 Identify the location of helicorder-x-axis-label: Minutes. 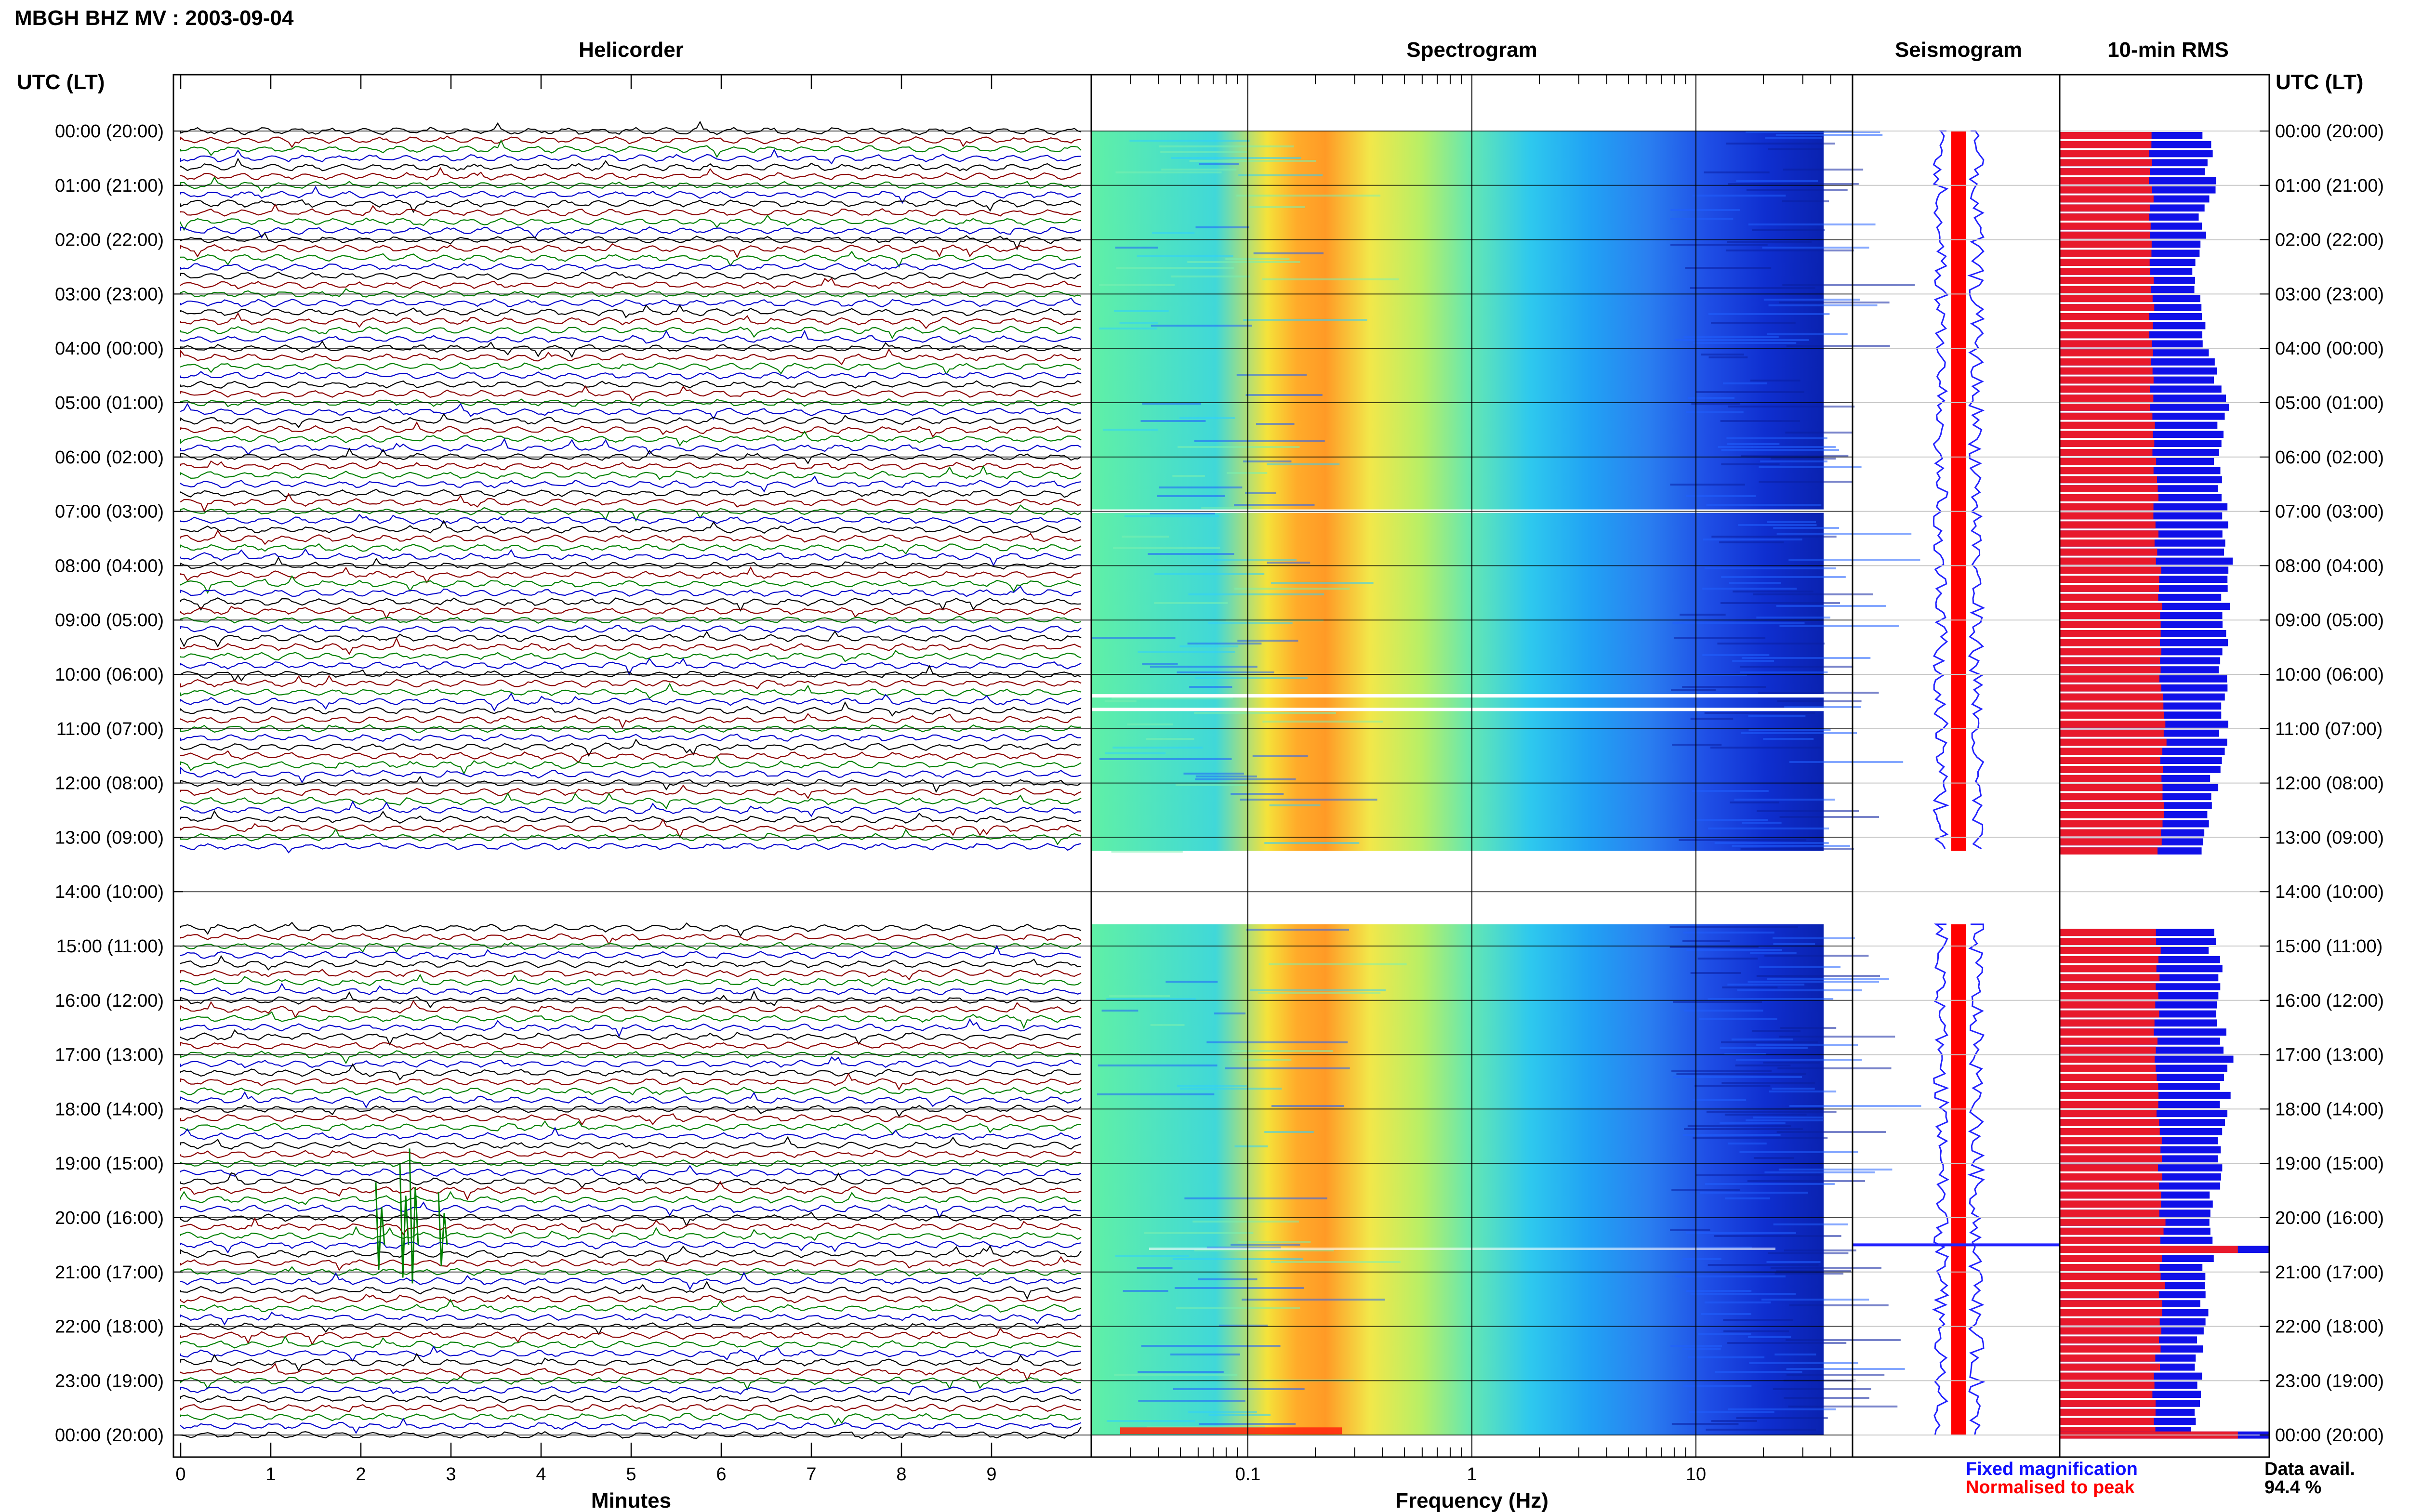
(631, 1500).